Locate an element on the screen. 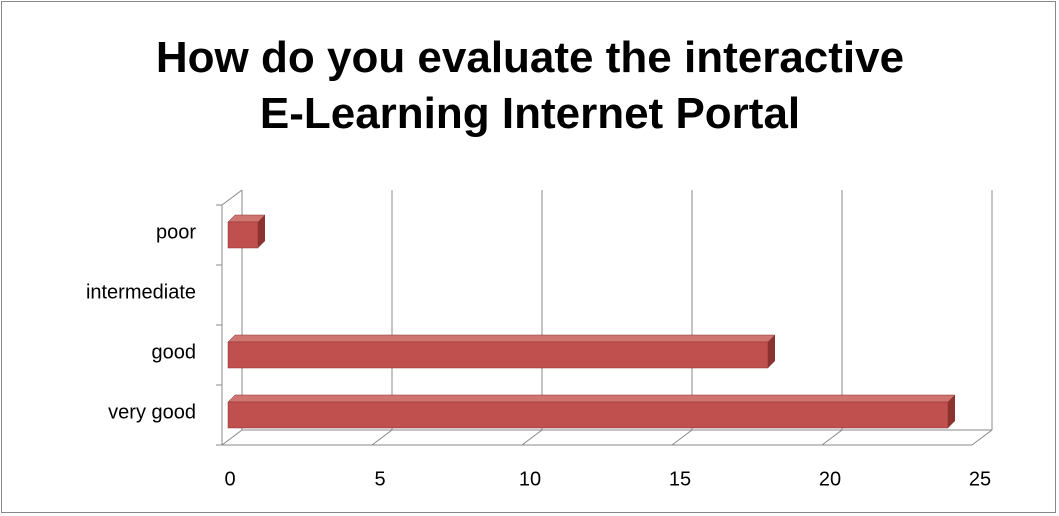  x-tick-label: 5 is located at coordinates (379, 479).